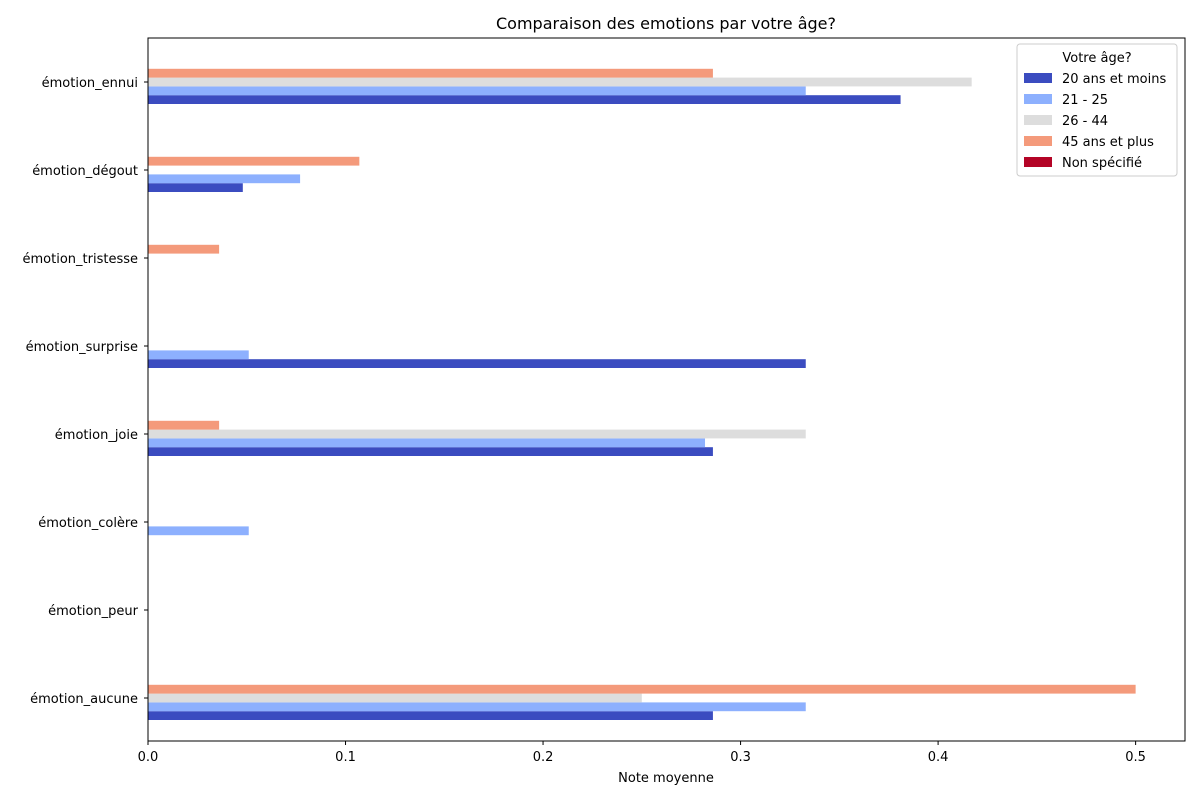 The image size is (1200, 800). Describe the element at coordinates (88, 523) in the screenshot. I see `y-tick-label: émotion_colère` at that location.